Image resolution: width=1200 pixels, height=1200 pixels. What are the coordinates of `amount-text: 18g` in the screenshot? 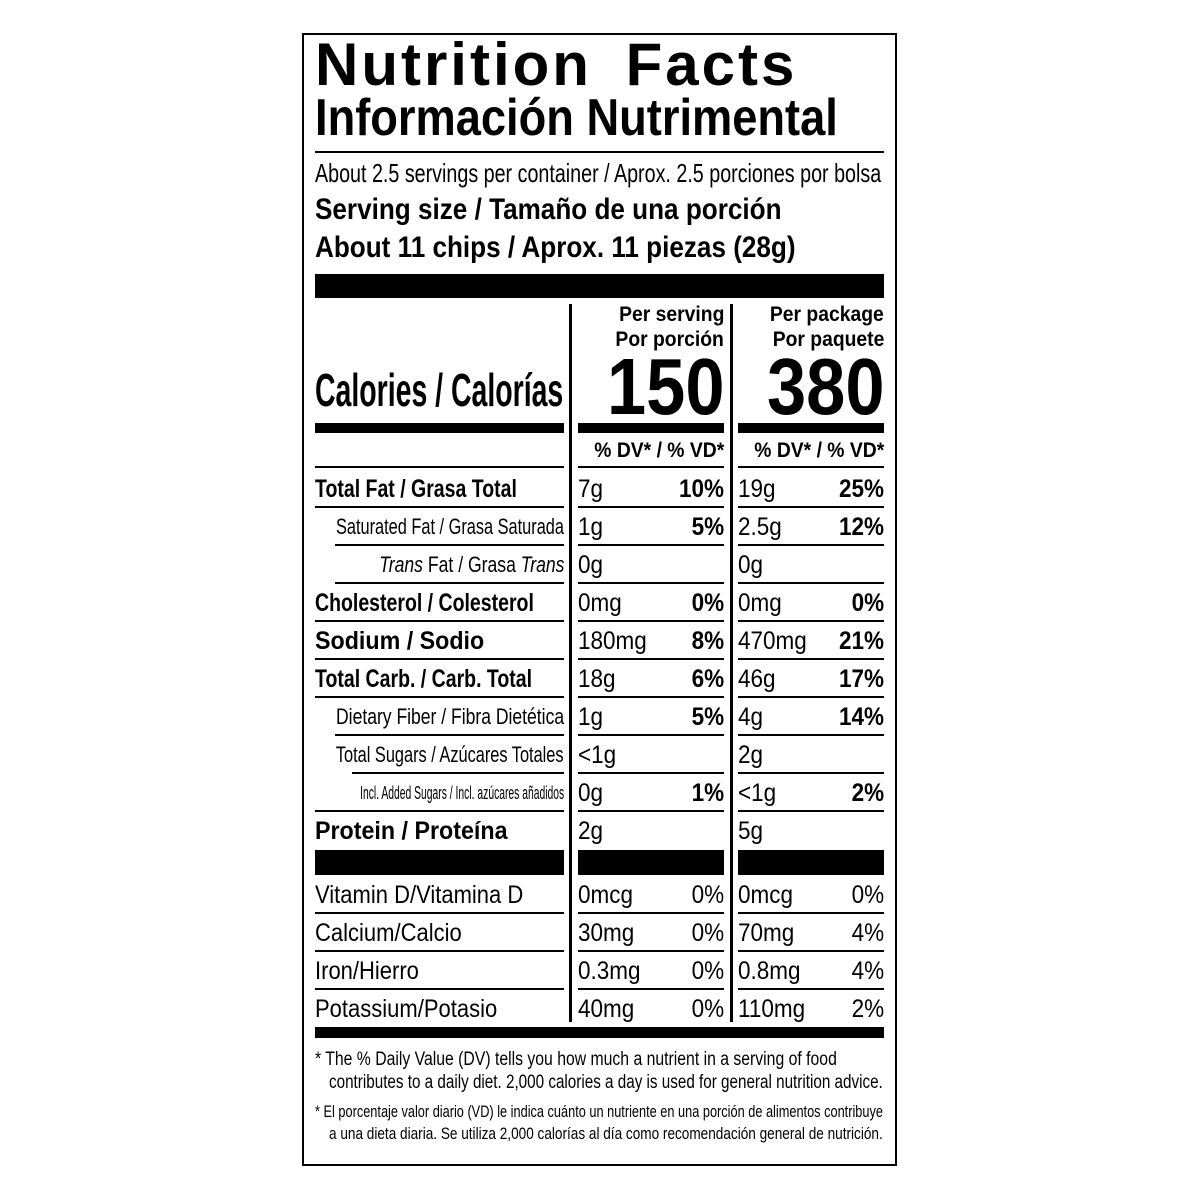 It's located at (597, 679).